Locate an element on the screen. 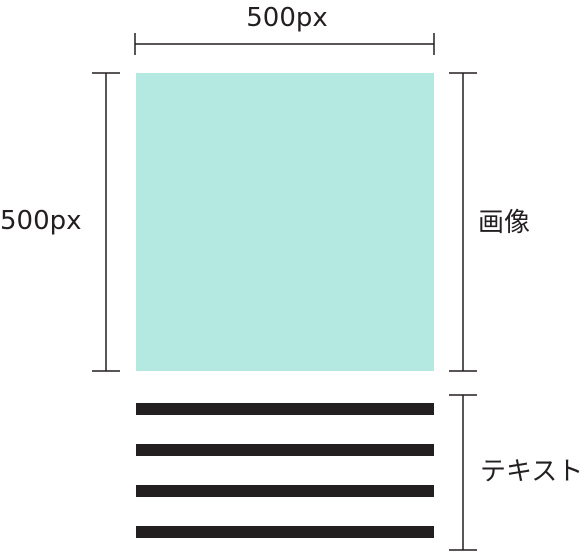 The image size is (587, 552). image-bracket is located at coordinates (463, 222).